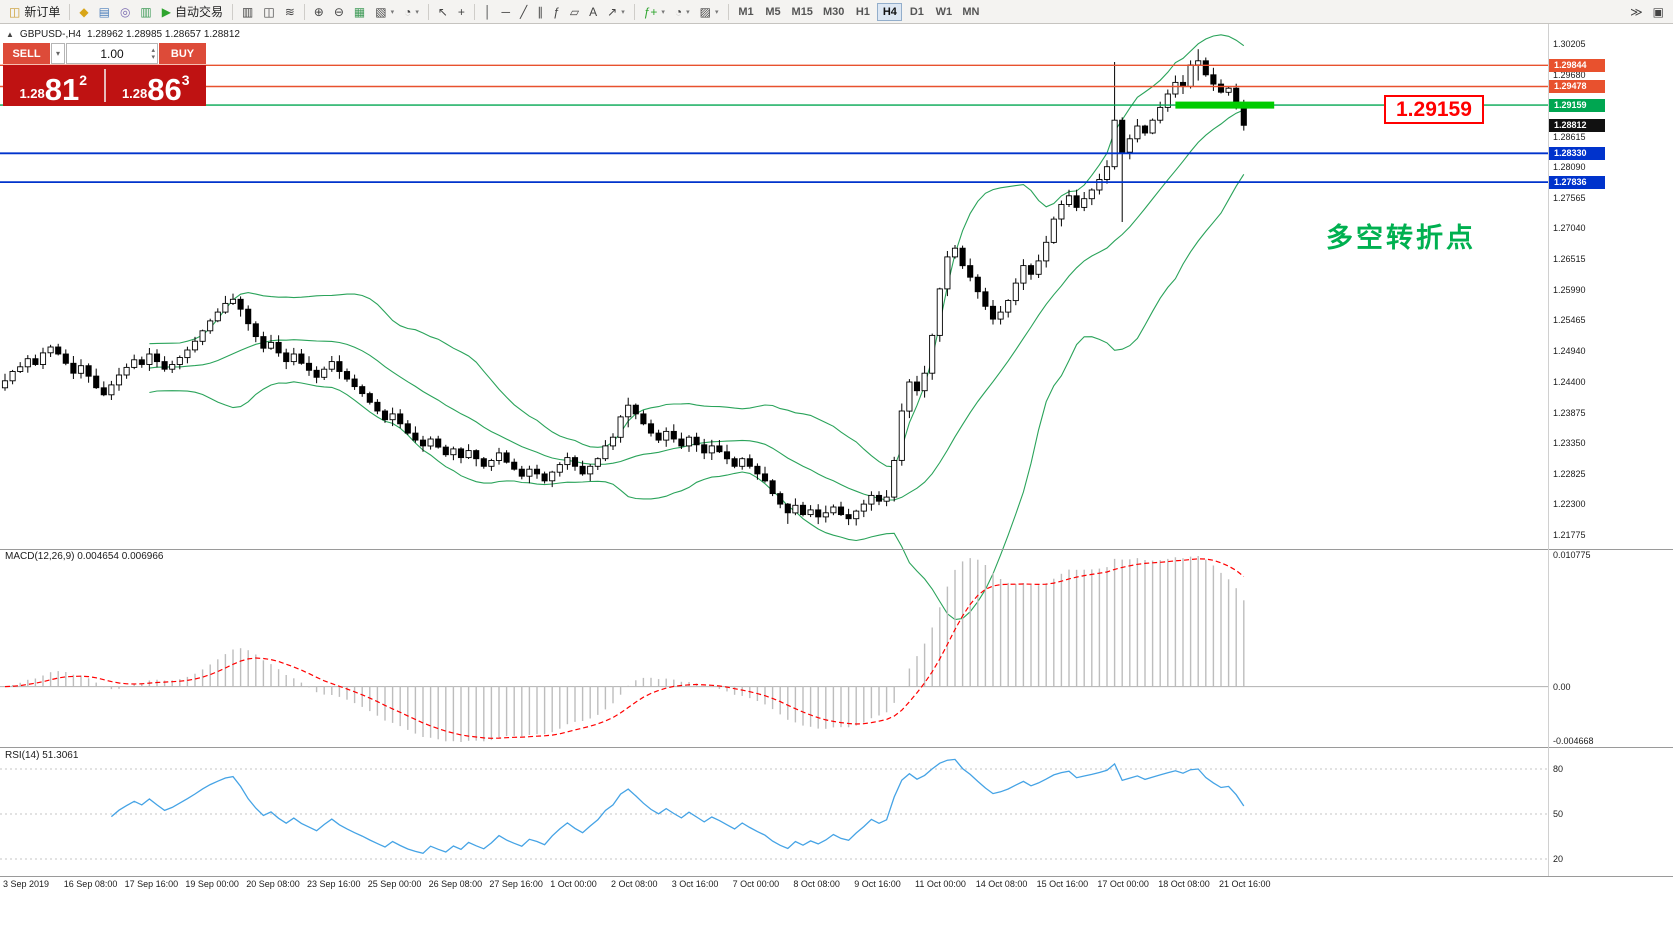 This screenshot has height=947, width=1673. I want to click on market-watch-icon: ◆, so click(84, 11).